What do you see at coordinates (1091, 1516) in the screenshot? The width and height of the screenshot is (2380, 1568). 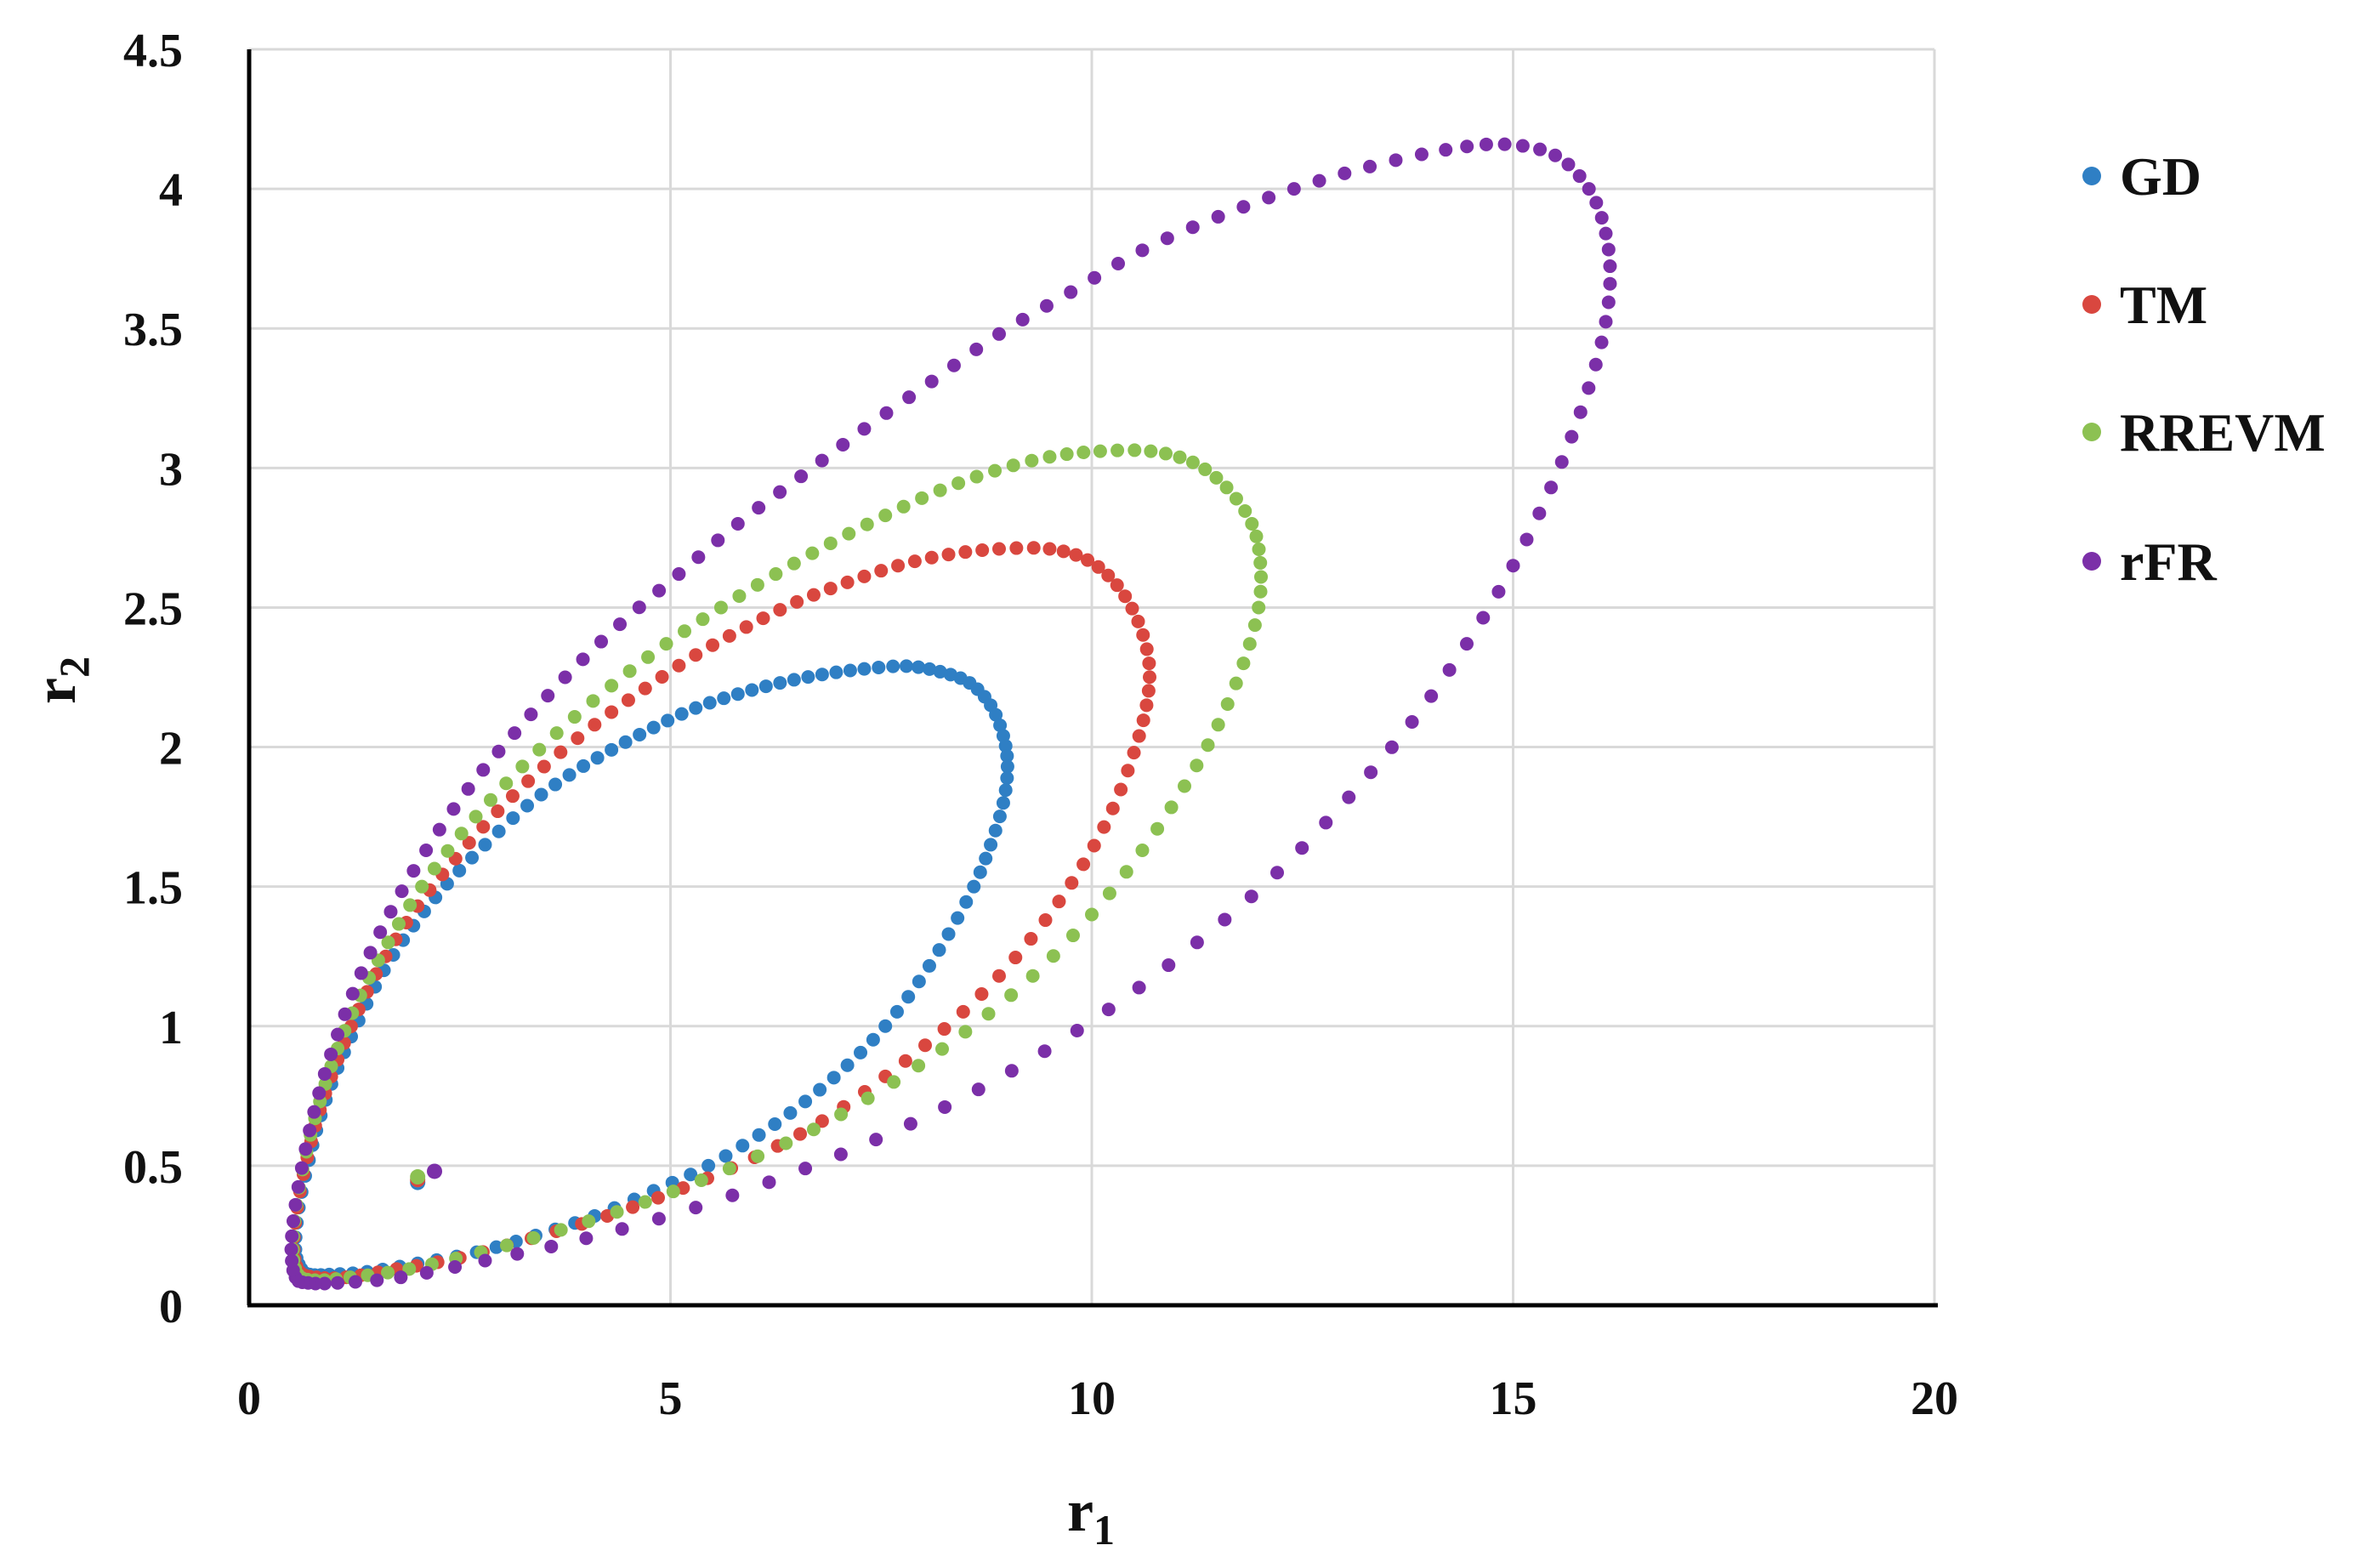 I see `x-axis-title: r1` at bounding box center [1091, 1516].